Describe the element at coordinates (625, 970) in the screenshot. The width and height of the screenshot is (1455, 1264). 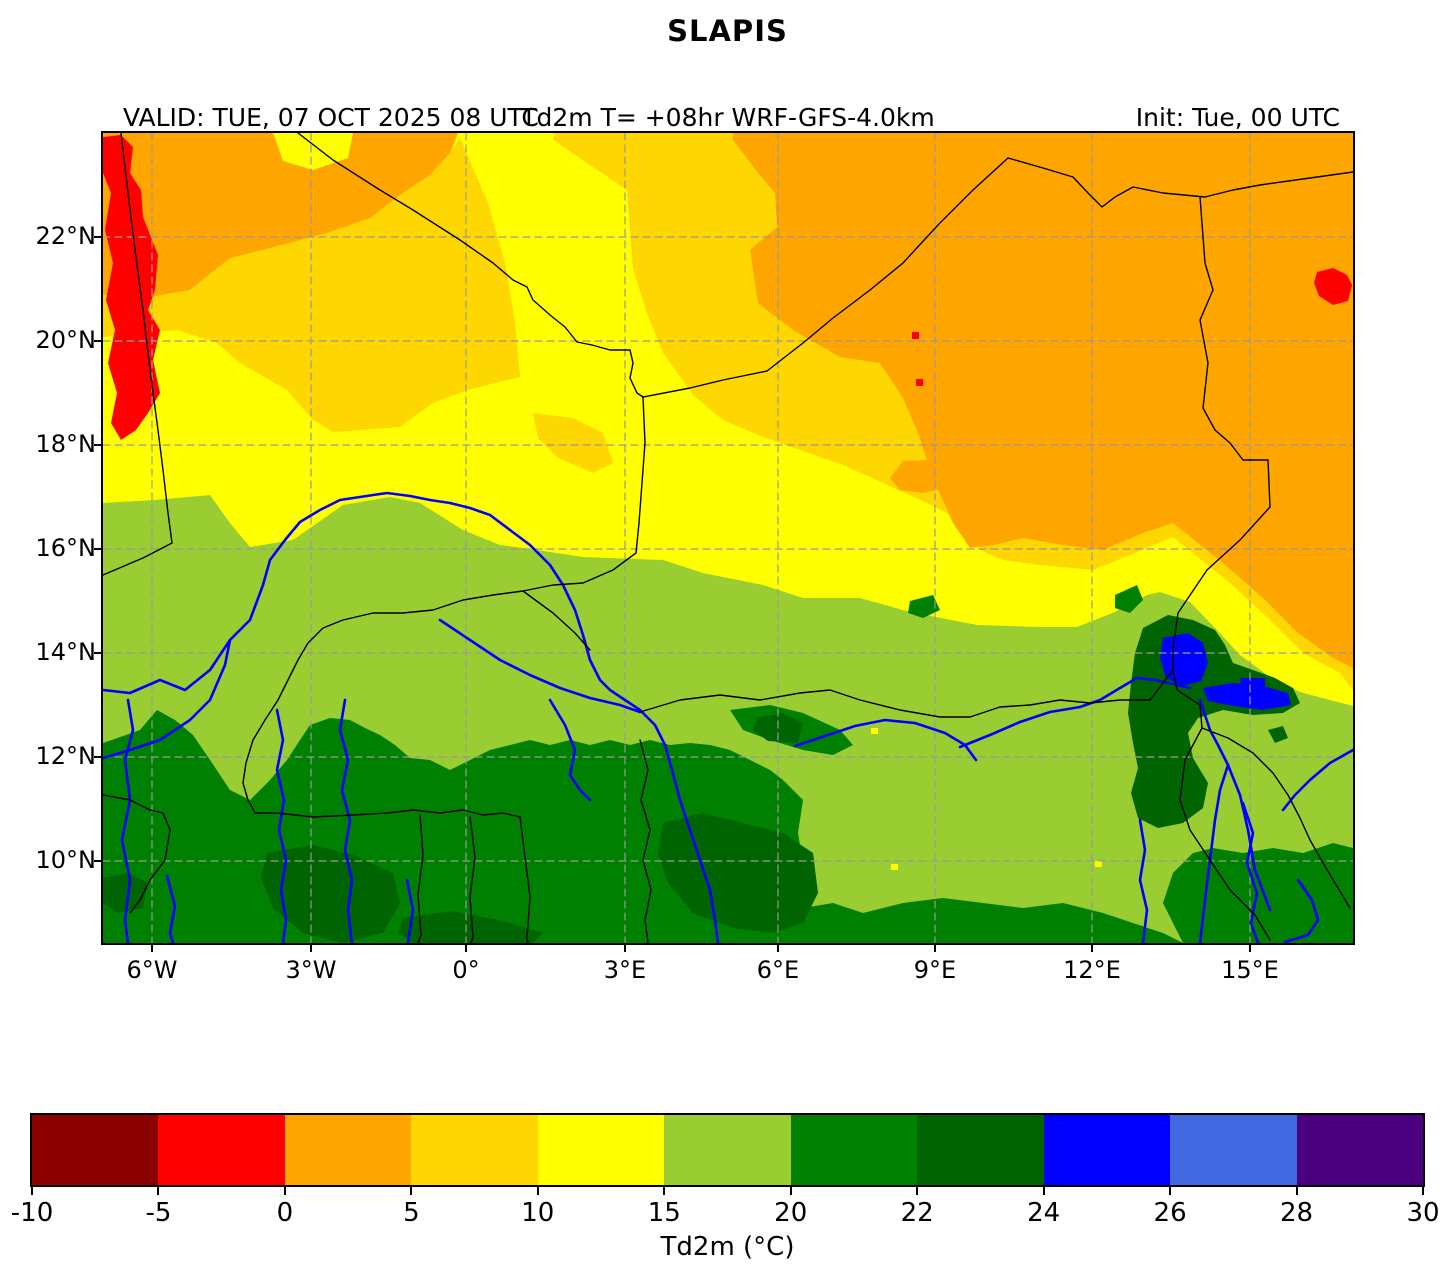
I see `x-axis-tick-label: 3°E` at that location.